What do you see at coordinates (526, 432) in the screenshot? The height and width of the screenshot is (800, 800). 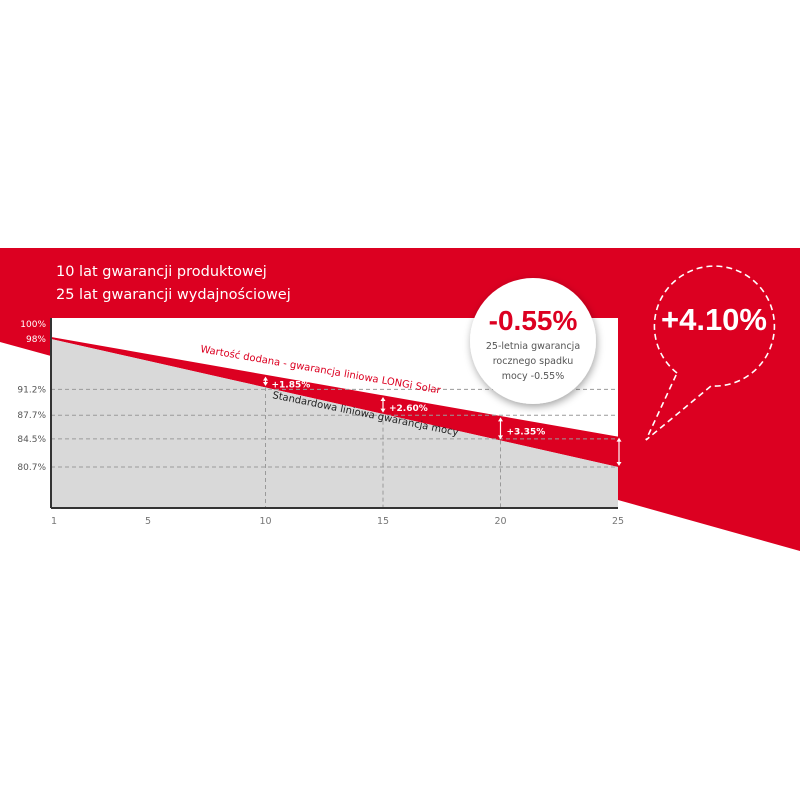 I see `gap-label: +3.35%` at bounding box center [526, 432].